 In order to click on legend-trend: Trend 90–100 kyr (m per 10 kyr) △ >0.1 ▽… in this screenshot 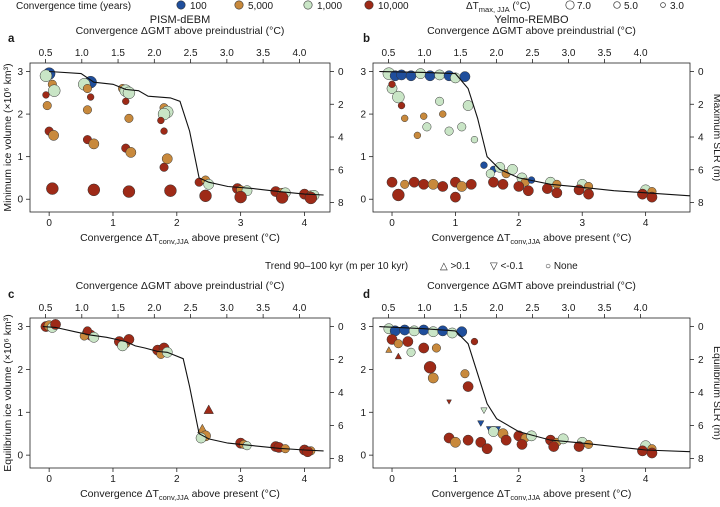, I will do `click(421, 266)`.